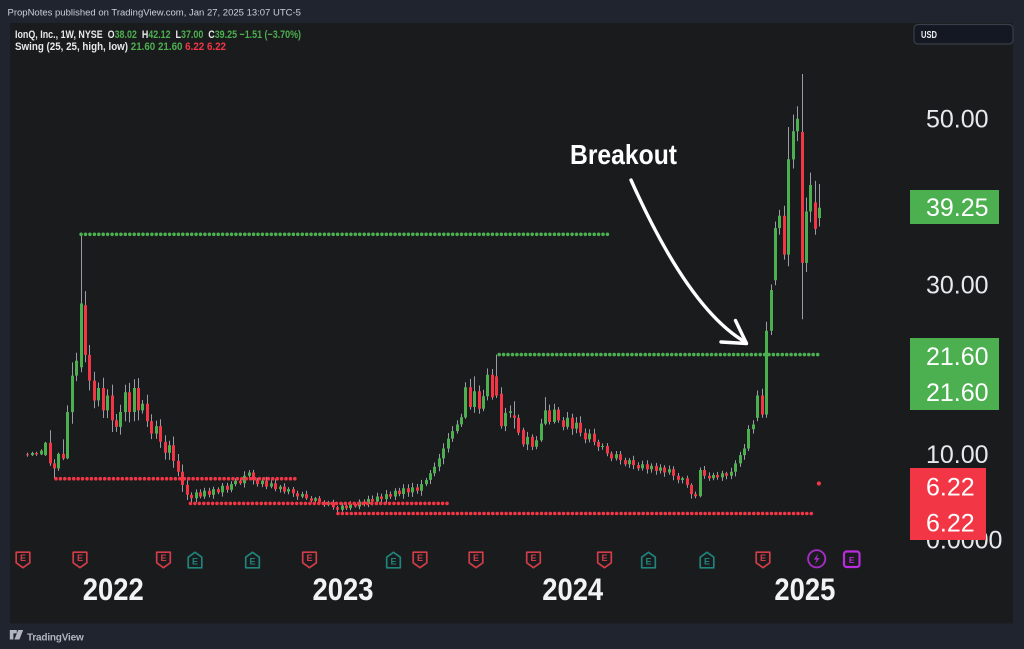 This screenshot has width=1024, height=649. What do you see at coordinates (113, 589) in the screenshot?
I see `svg-text: 2022` at bounding box center [113, 589].